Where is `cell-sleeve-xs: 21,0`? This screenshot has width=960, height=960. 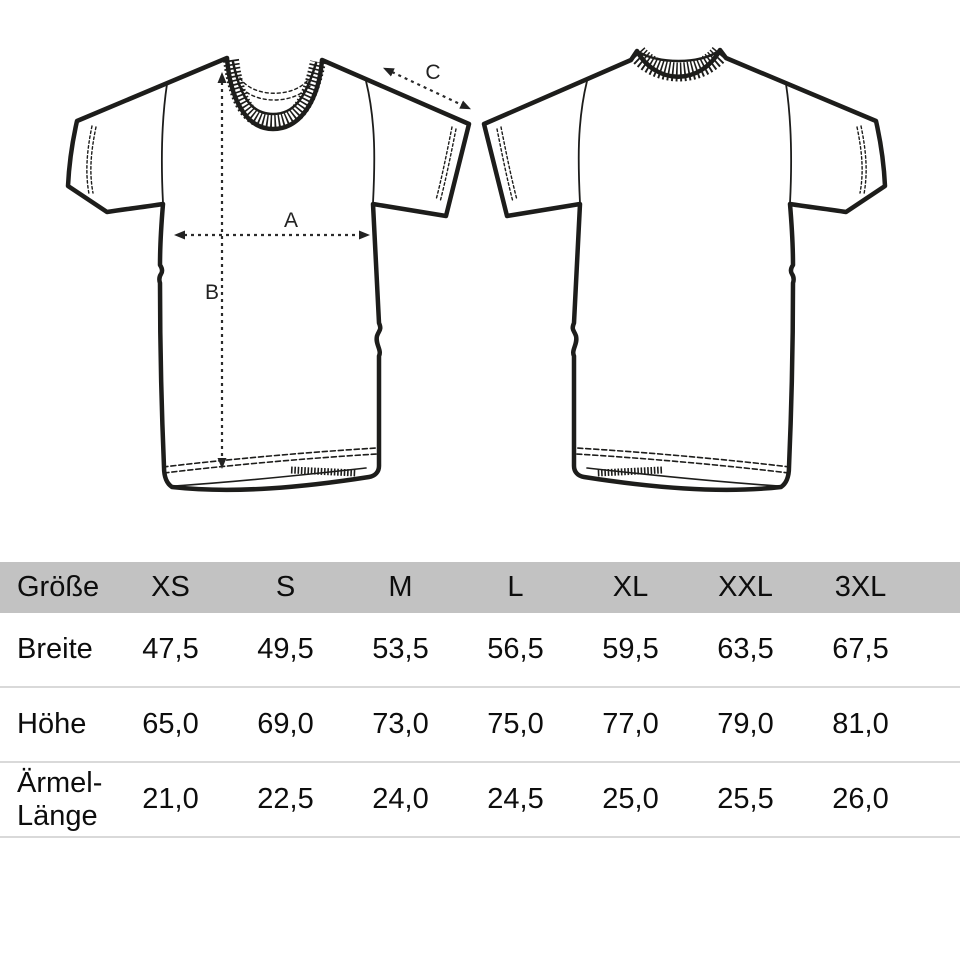 cell-sleeve-xs: 21,0 is located at coordinates (170, 799).